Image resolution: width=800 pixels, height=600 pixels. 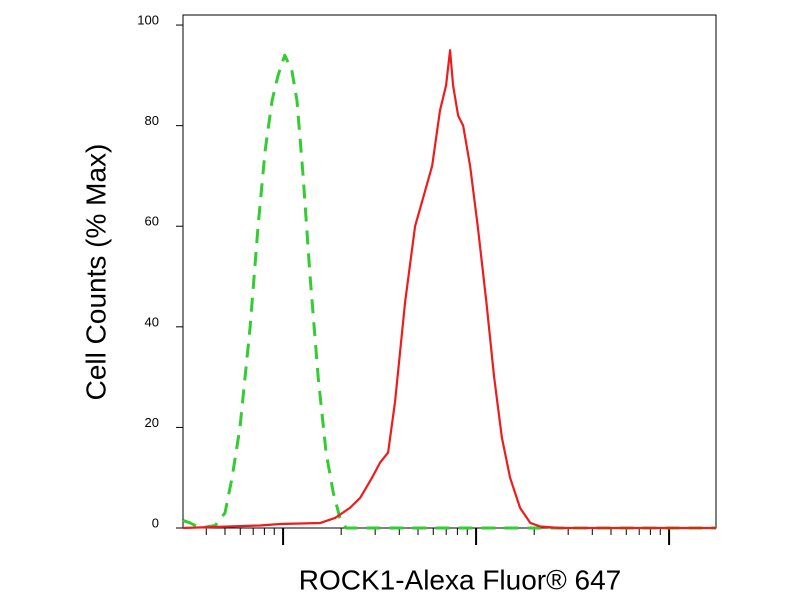 I want to click on y-tick-label: 100, so click(x=148, y=19).